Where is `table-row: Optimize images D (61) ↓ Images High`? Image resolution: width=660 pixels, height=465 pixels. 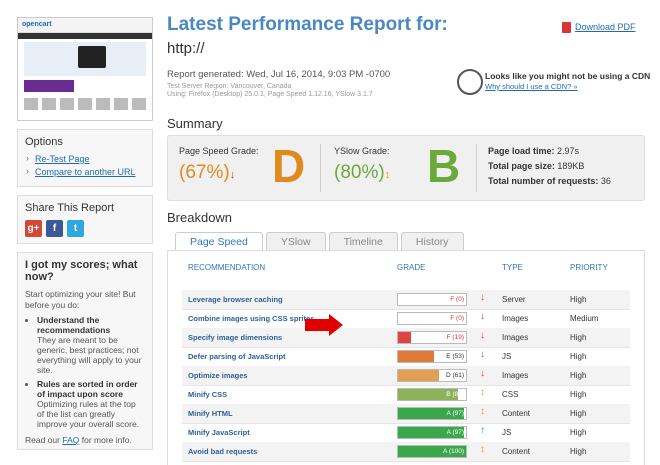 table-row: Optimize images D (61) ↓ Images High is located at coordinates (406, 376).